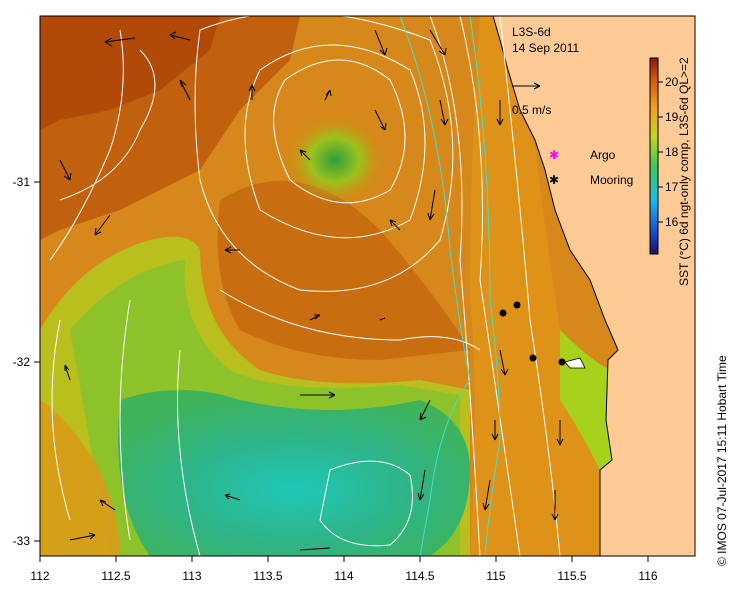 The image size is (739, 592). I want to click on legend: ✱ Argo ✱ Mooring, so click(591, 167).